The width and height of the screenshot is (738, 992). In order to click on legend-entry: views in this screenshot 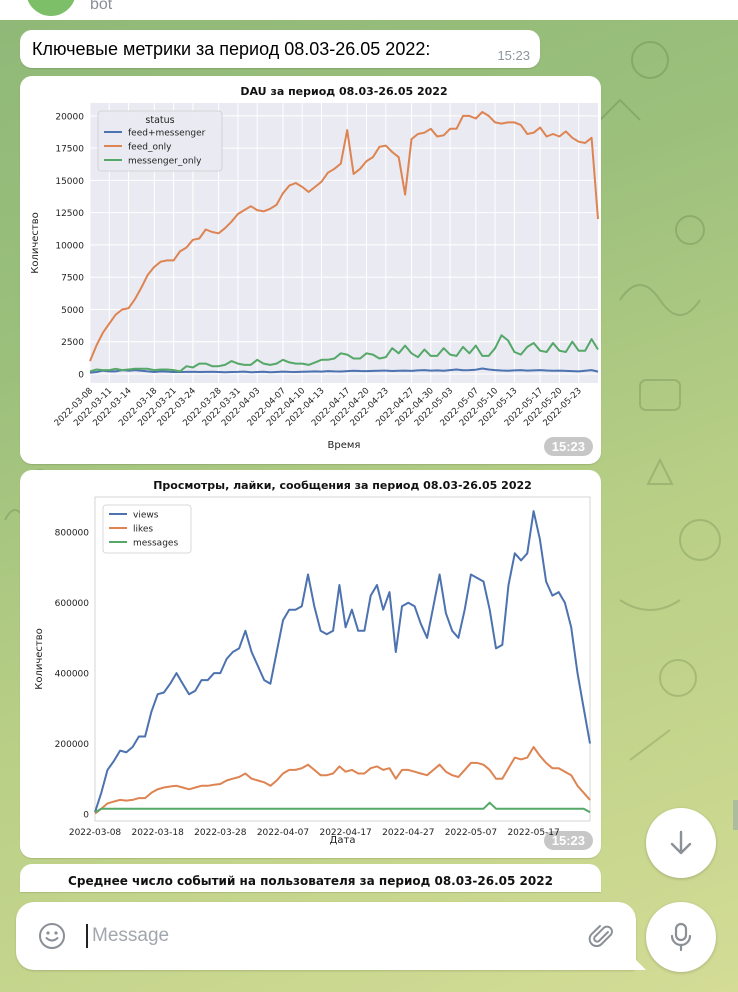, I will do `click(146, 516)`.